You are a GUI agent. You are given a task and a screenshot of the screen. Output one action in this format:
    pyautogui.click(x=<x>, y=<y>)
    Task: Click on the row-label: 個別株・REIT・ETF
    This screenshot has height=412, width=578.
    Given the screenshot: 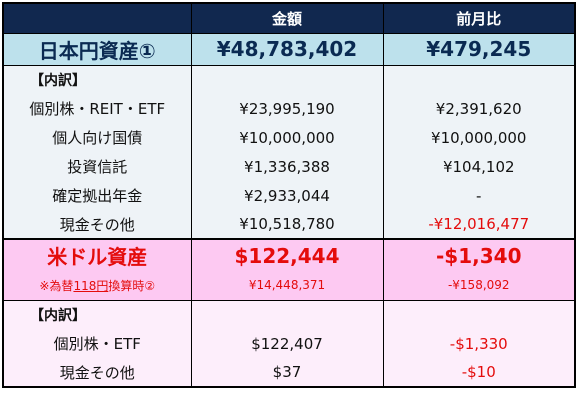 What is the action you would take?
    pyautogui.click(x=97, y=108)
    